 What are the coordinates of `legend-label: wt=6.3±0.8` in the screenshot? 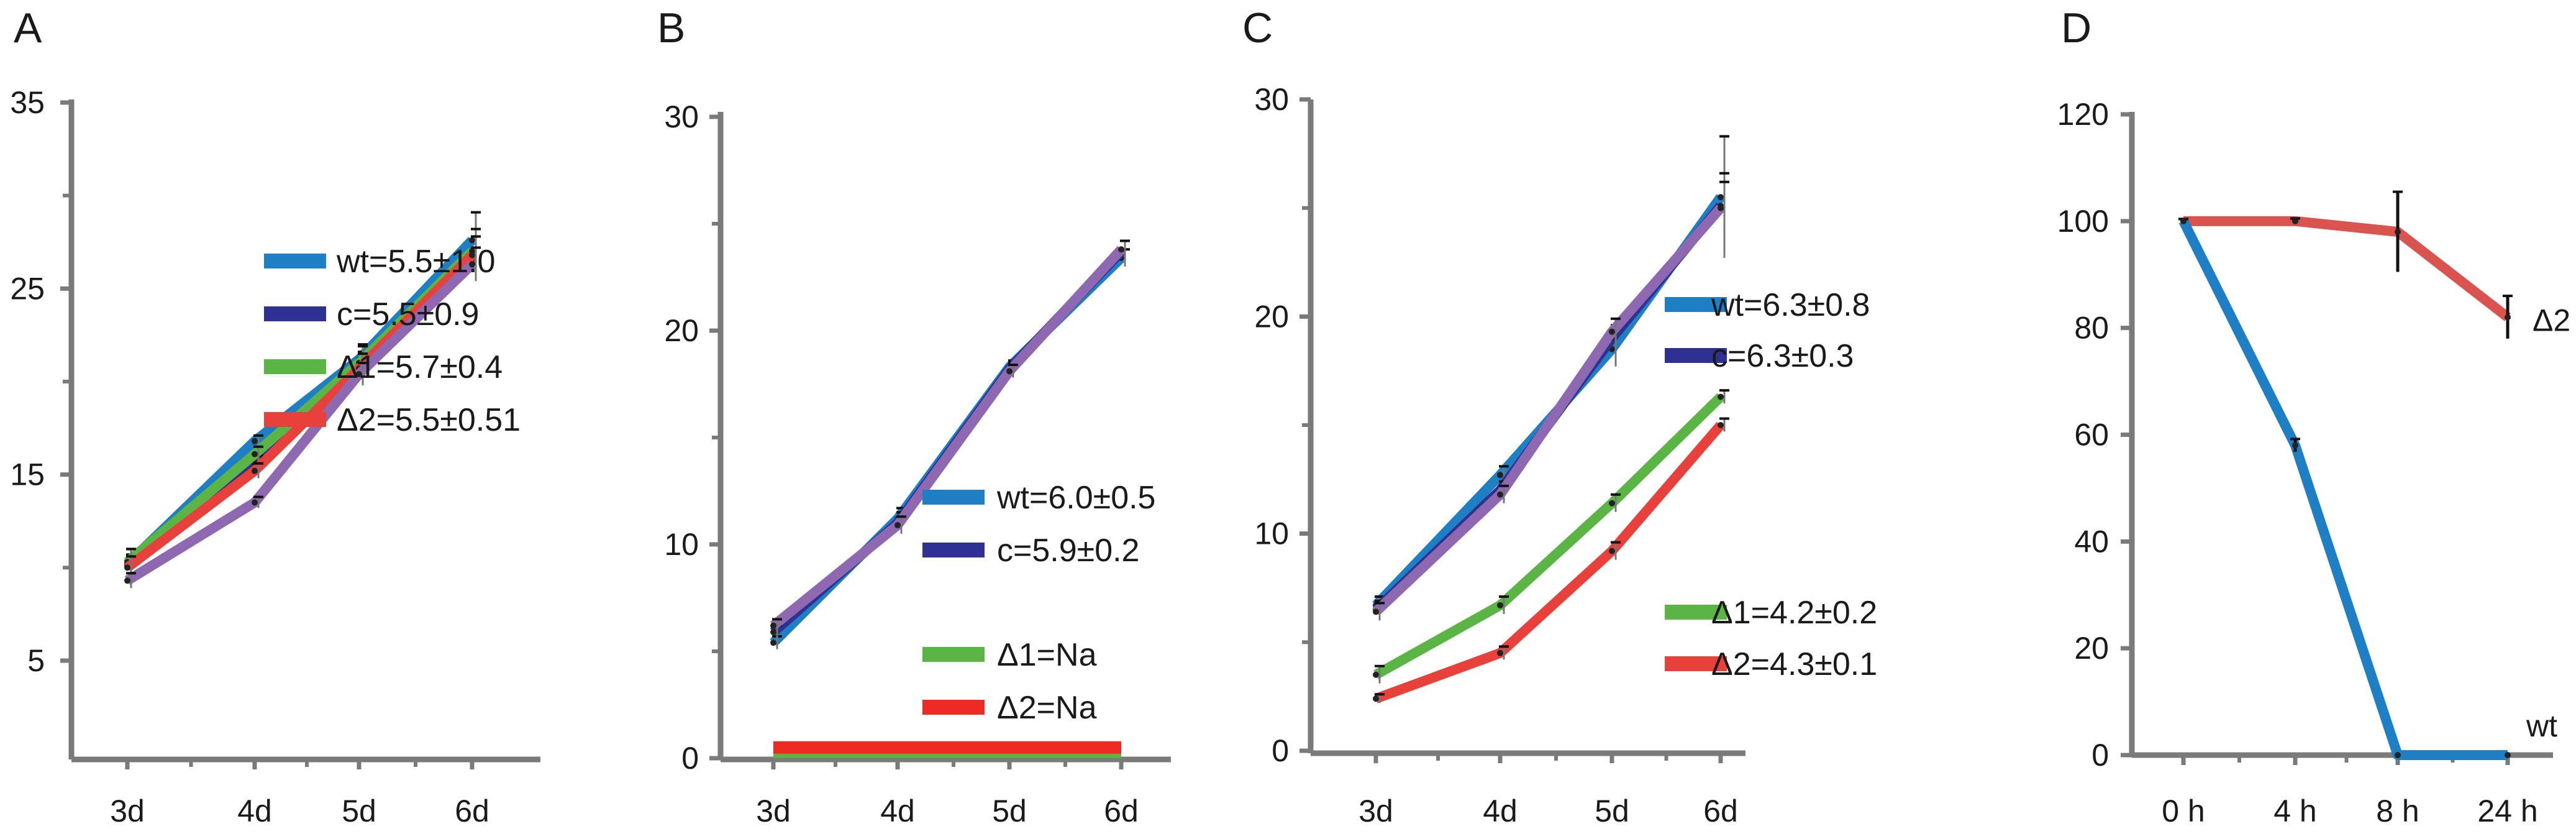 It's located at (1790, 305).